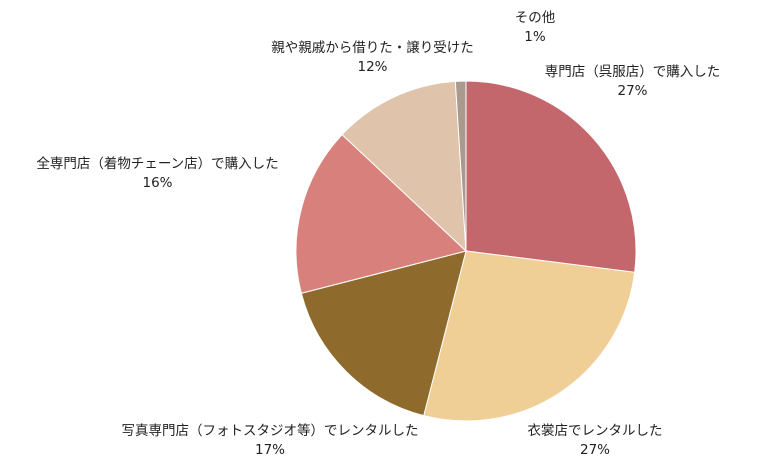 This screenshot has width=775, height=474. What do you see at coordinates (157, 164) in the screenshot?
I see `slice-label-text: 全専門店（着物チェーン店）で購入した` at bounding box center [157, 164].